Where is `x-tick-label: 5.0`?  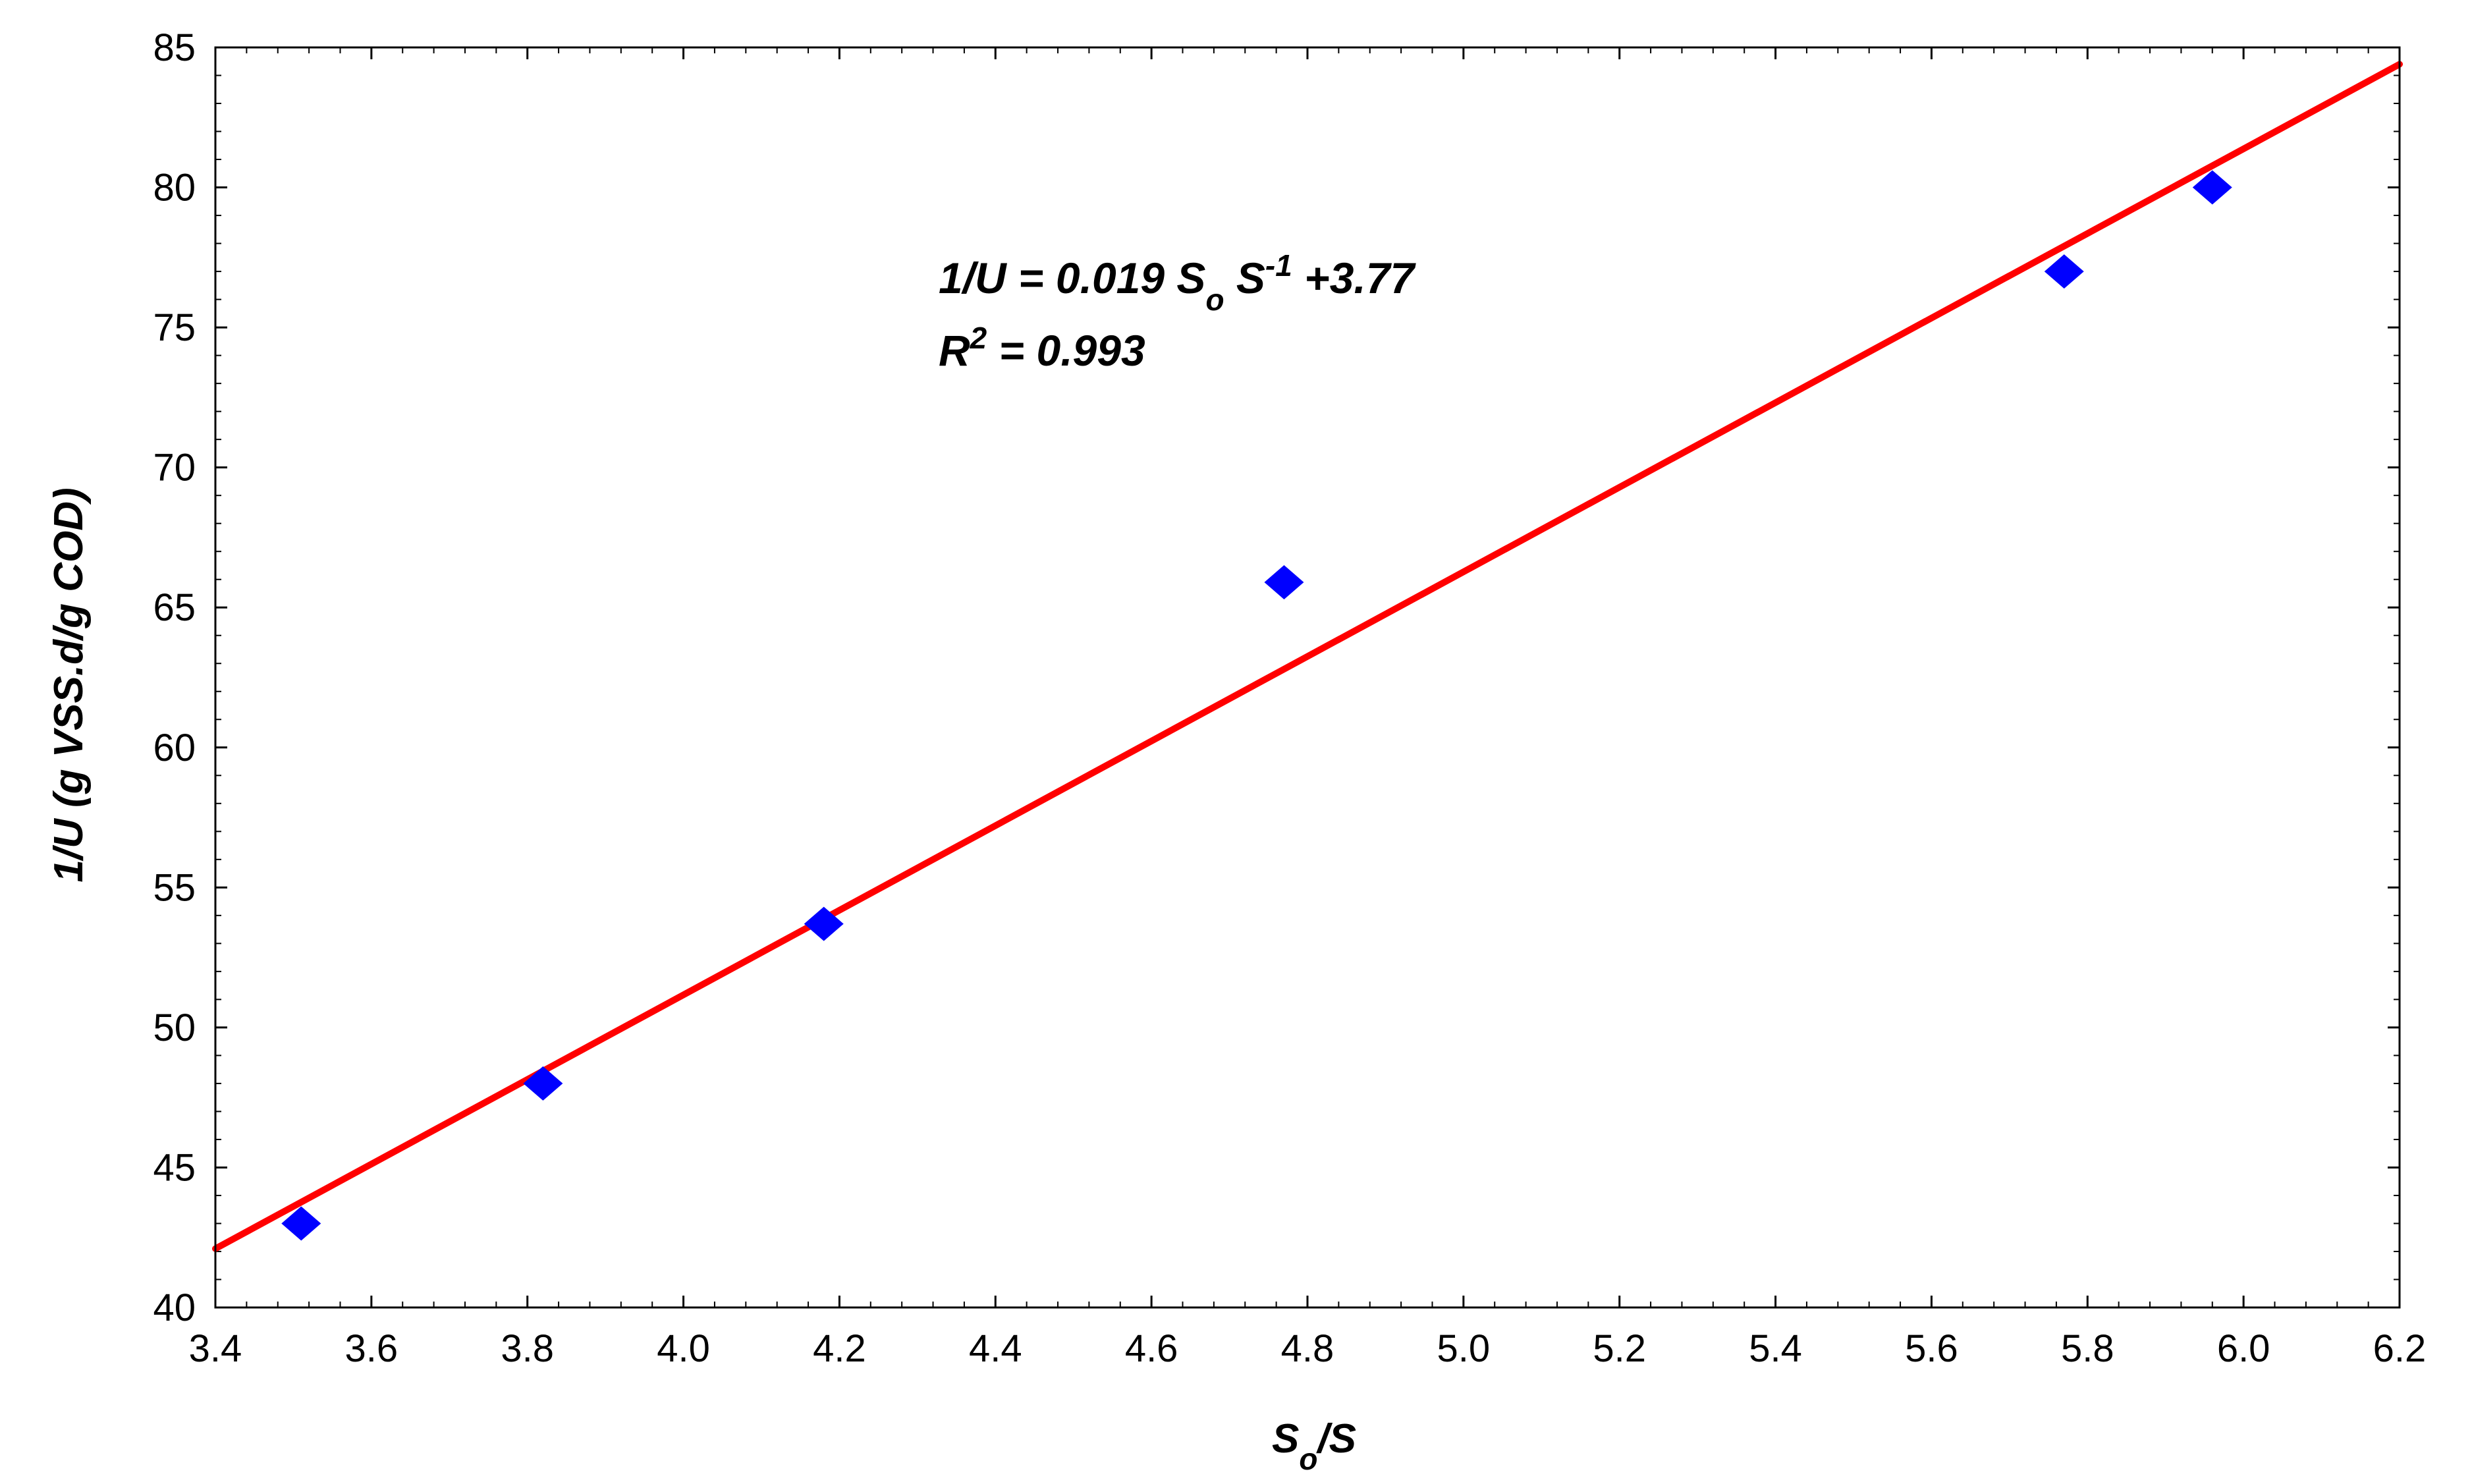
x-tick-label: 5.0 is located at coordinates (1464, 1348).